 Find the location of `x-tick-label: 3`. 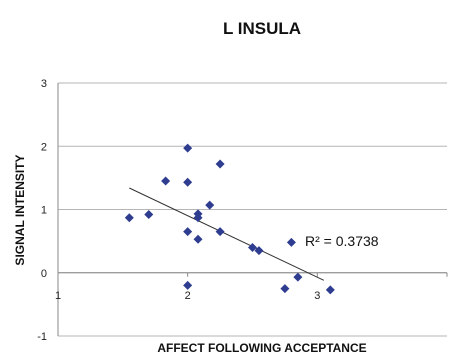

x-tick-label: 3 is located at coordinates (317, 296).